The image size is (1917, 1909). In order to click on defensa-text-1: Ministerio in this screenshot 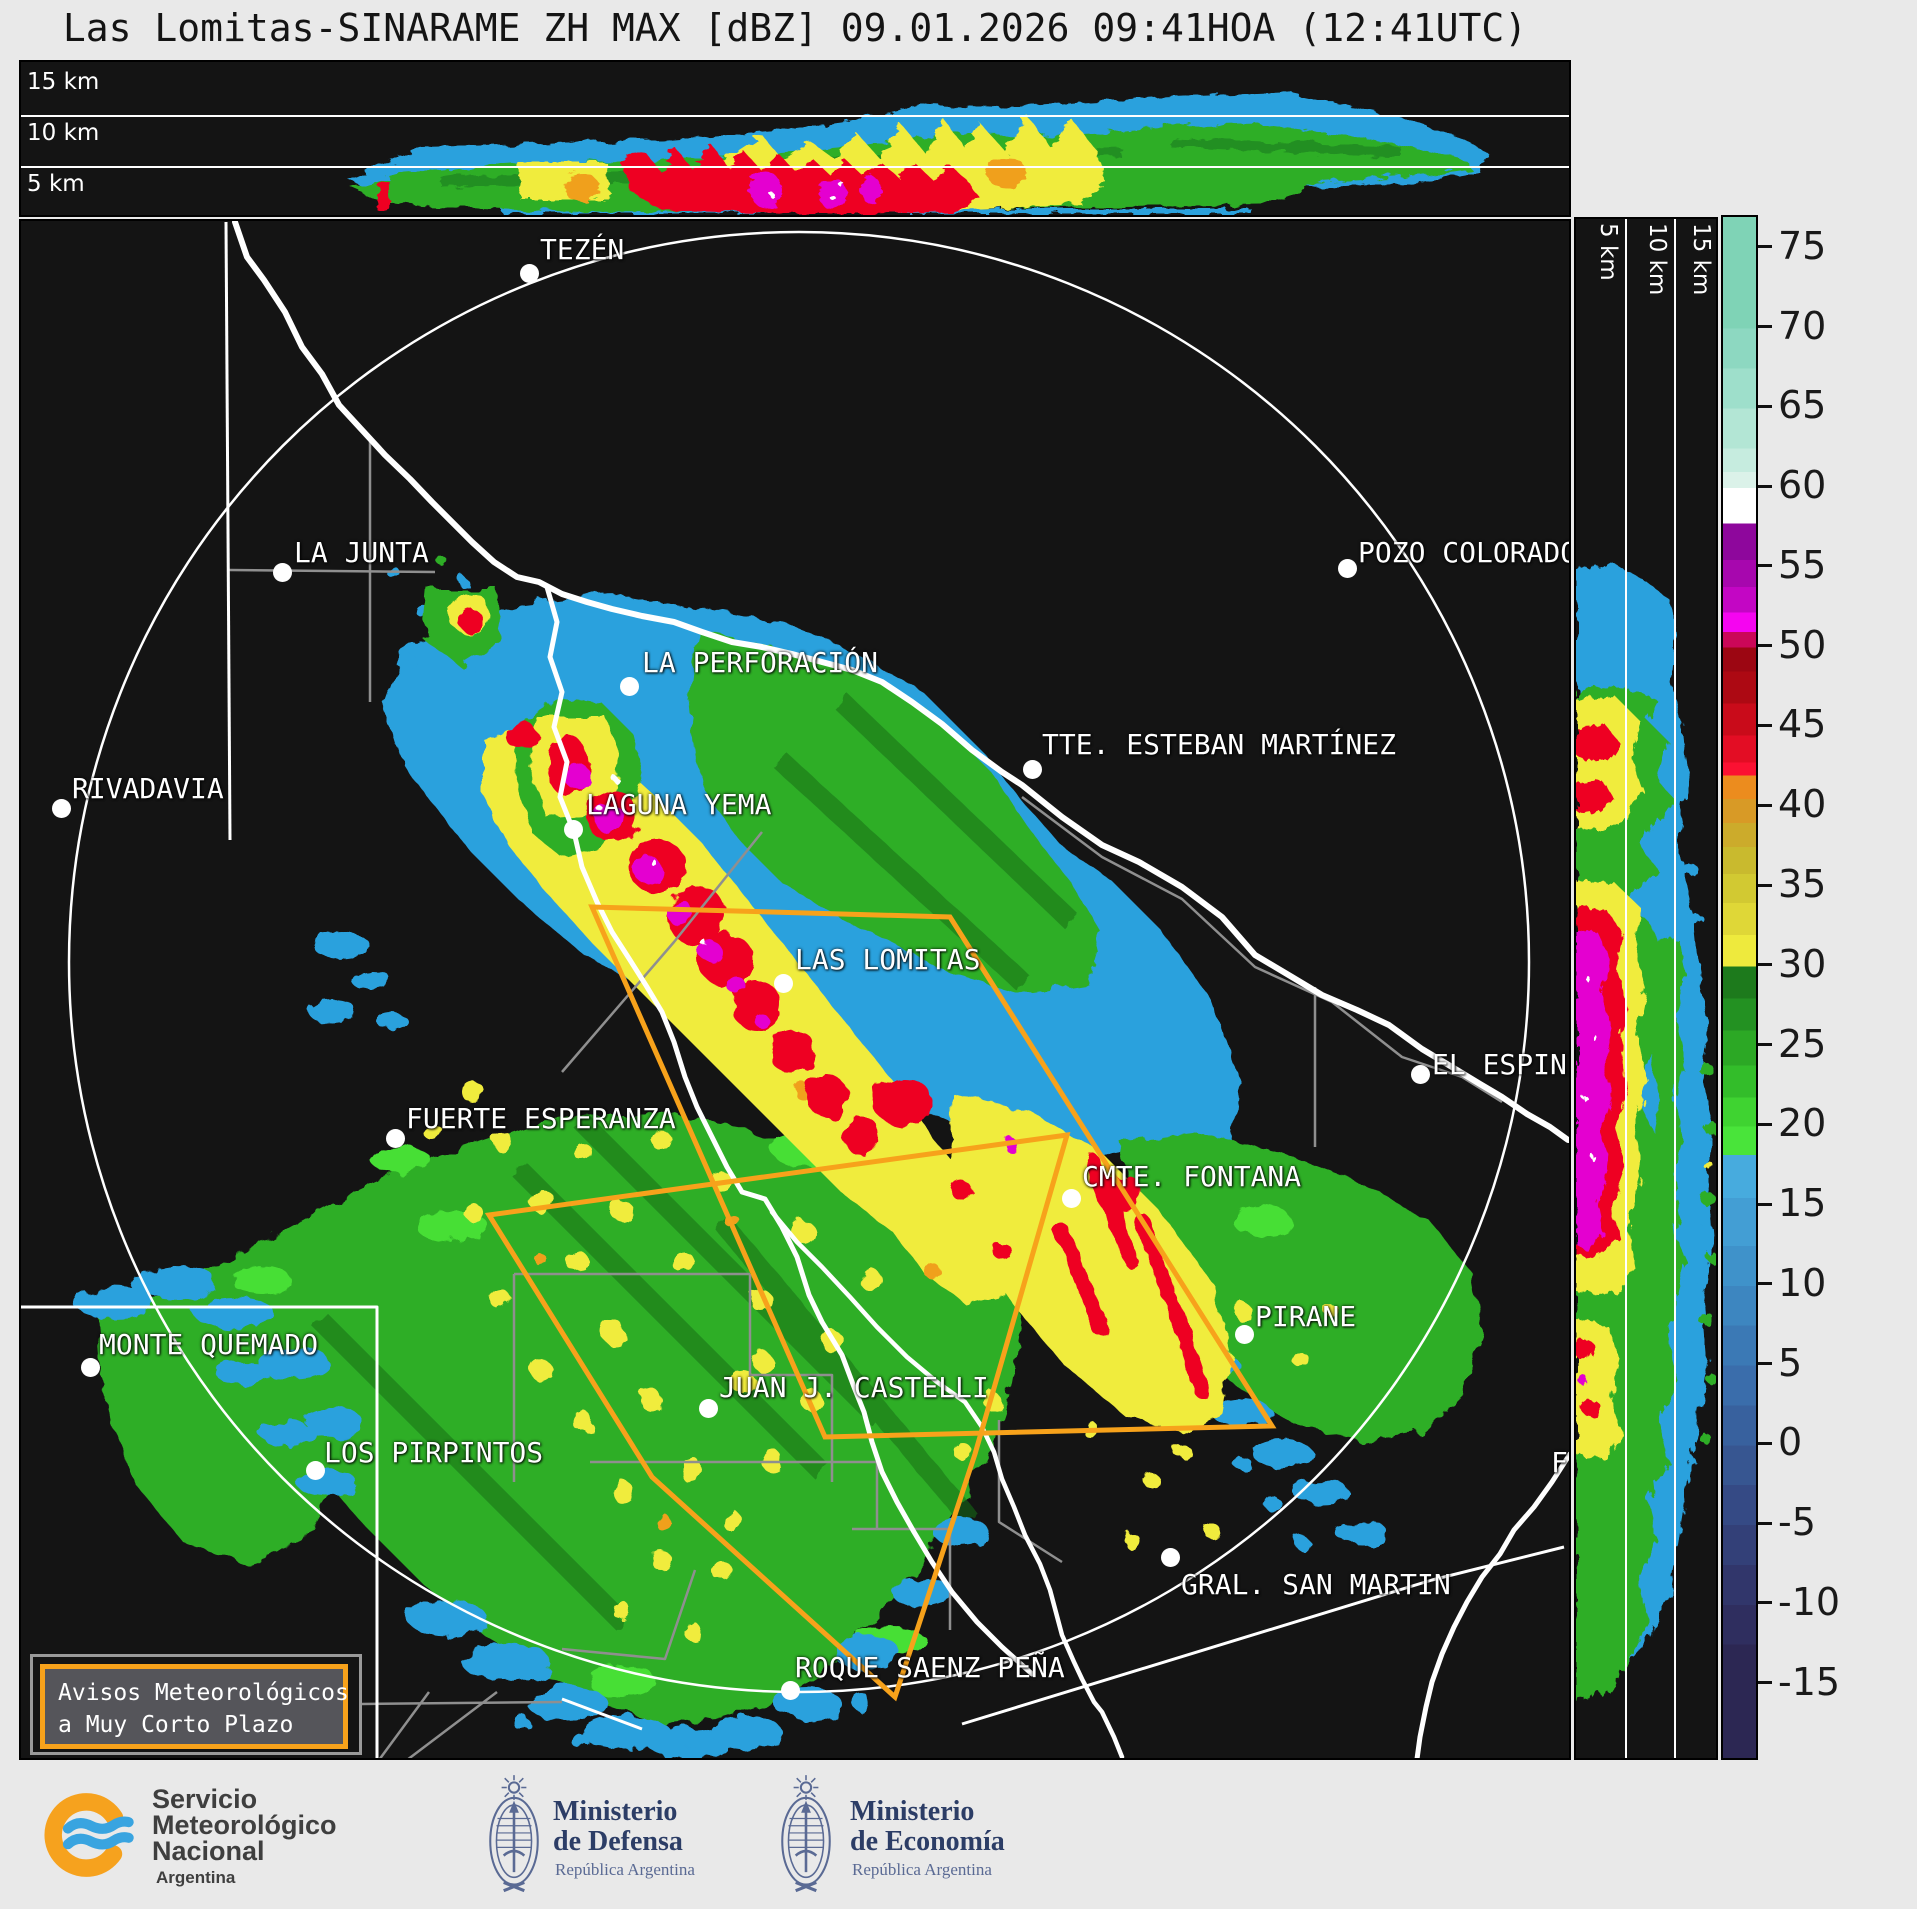, I will do `click(615, 1811)`.